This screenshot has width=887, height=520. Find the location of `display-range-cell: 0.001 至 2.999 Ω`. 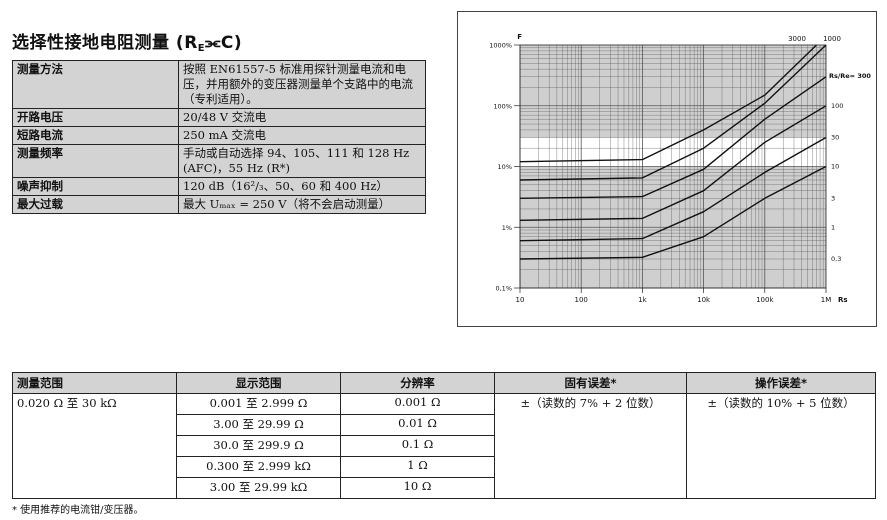

display-range-cell: 0.001 至 2.999 Ω is located at coordinates (258, 404).